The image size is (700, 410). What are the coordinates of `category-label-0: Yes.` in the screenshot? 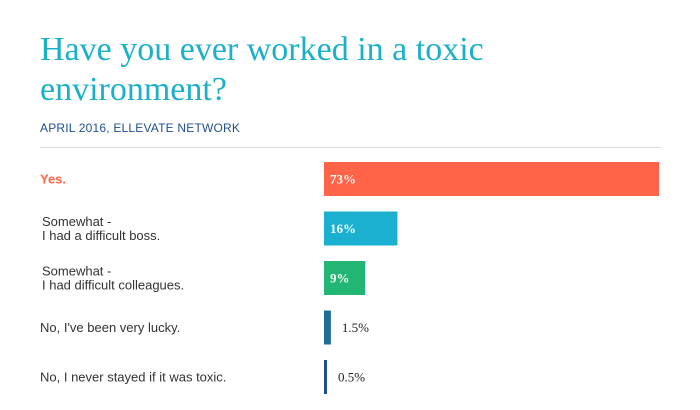 It's located at (53, 179).